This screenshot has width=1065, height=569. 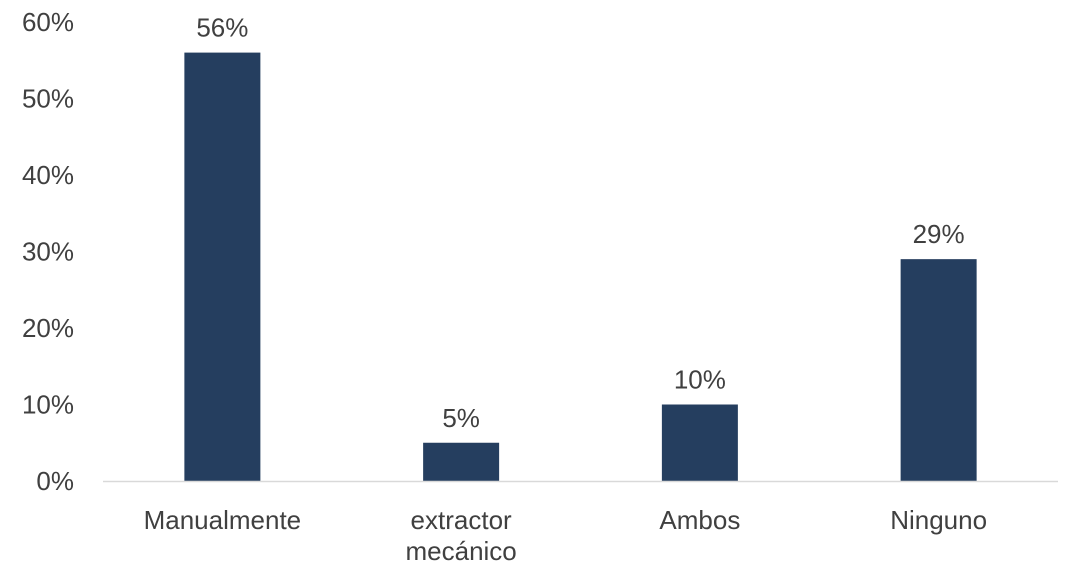 I want to click on y-tick-label: 30%, so click(x=48, y=252).